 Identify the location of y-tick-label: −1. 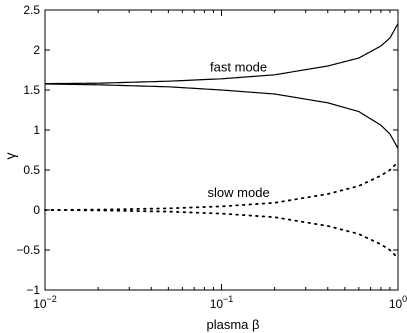
(33, 290).